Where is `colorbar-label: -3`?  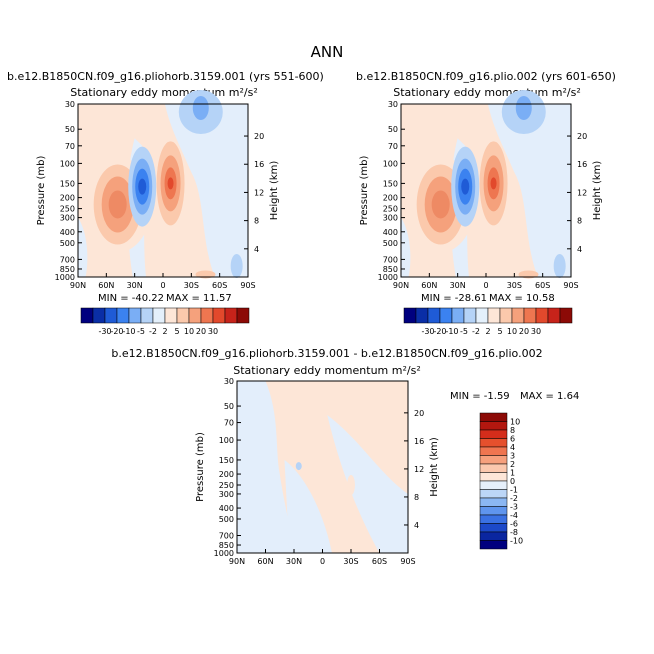 colorbar-label: -3 is located at coordinates (514, 507).